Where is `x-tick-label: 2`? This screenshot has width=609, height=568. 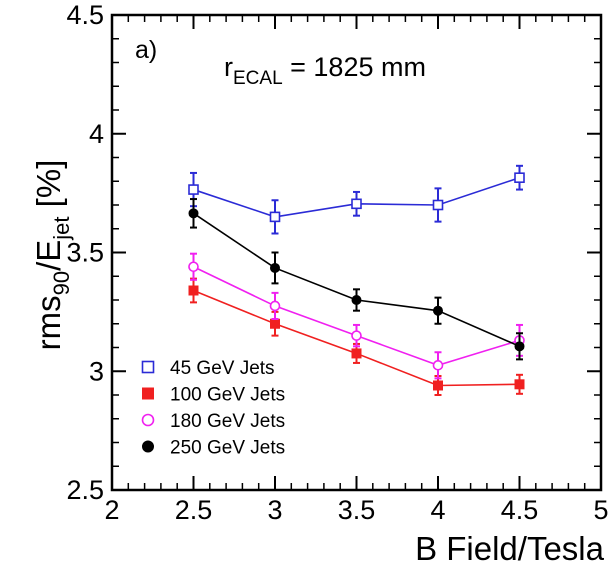
x-tick-label: 2 is located at coordinates (111, 510).